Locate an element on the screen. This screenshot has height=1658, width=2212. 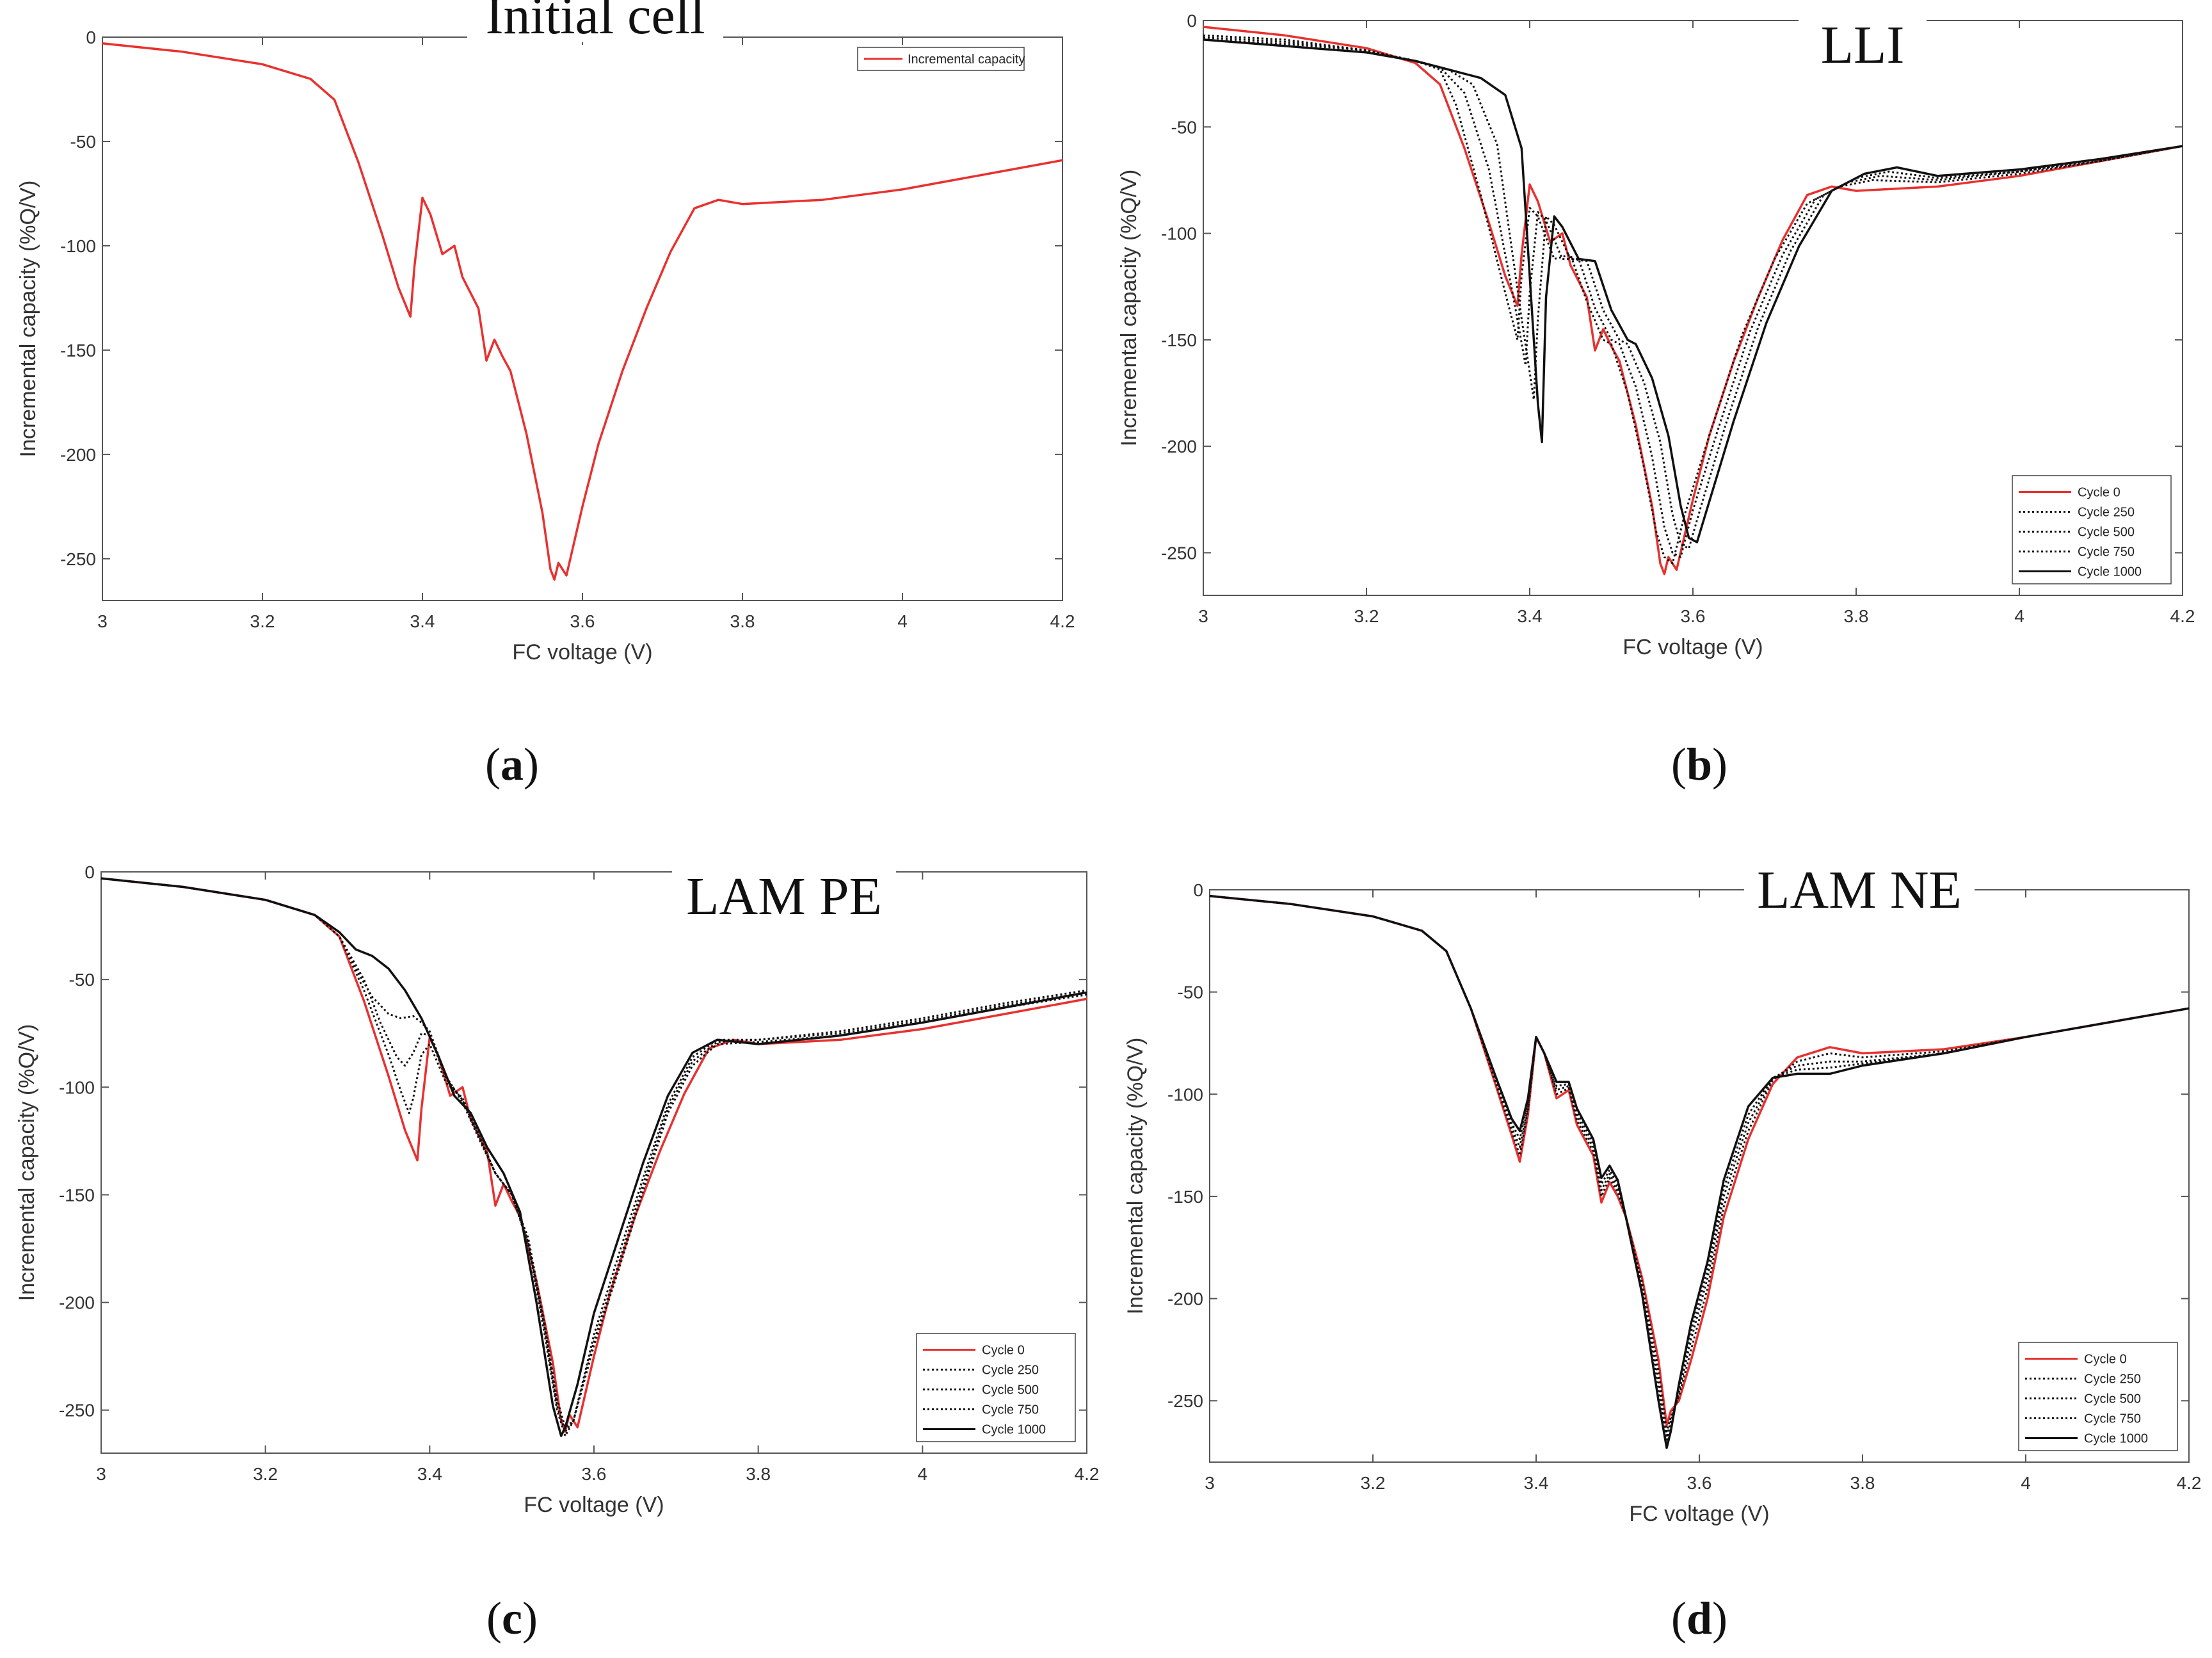
panel-label-letter: d is located at coordinates (1699, 1618).